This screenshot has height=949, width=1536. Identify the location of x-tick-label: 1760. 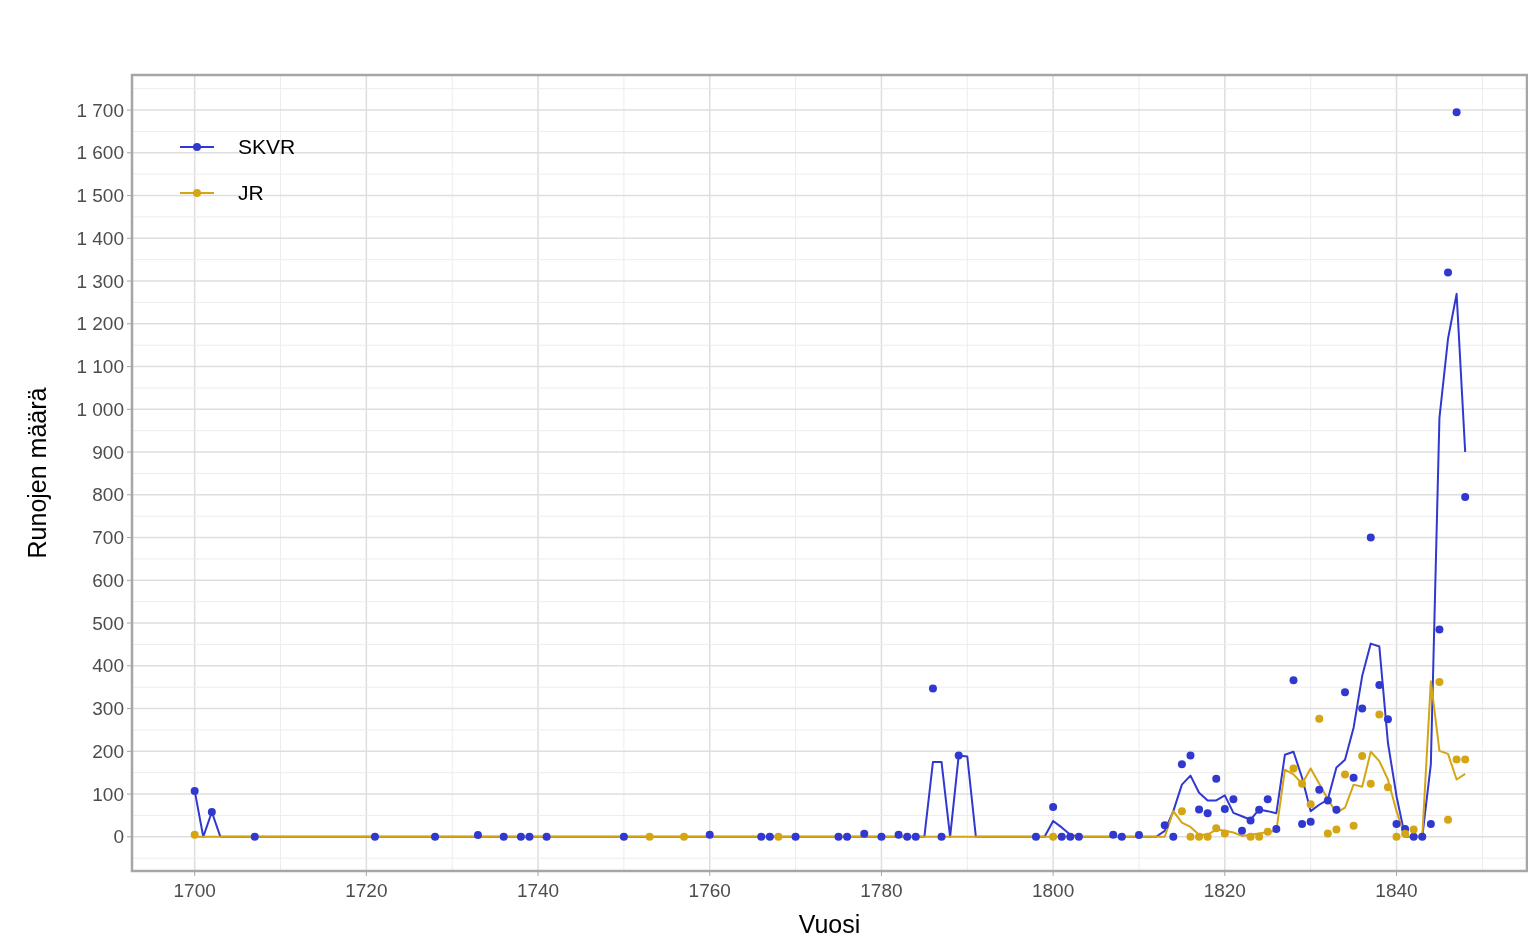
(709, 890).